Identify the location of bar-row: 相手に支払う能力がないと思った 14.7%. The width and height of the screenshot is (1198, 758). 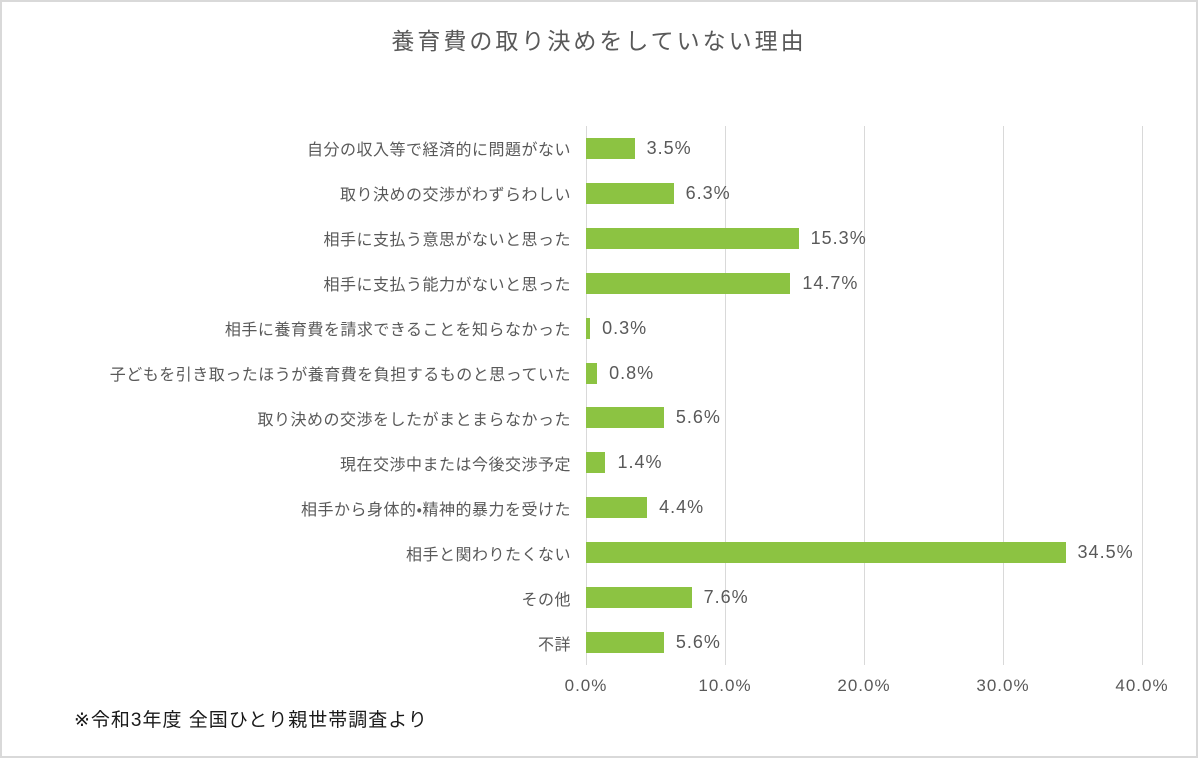
(599, 283).